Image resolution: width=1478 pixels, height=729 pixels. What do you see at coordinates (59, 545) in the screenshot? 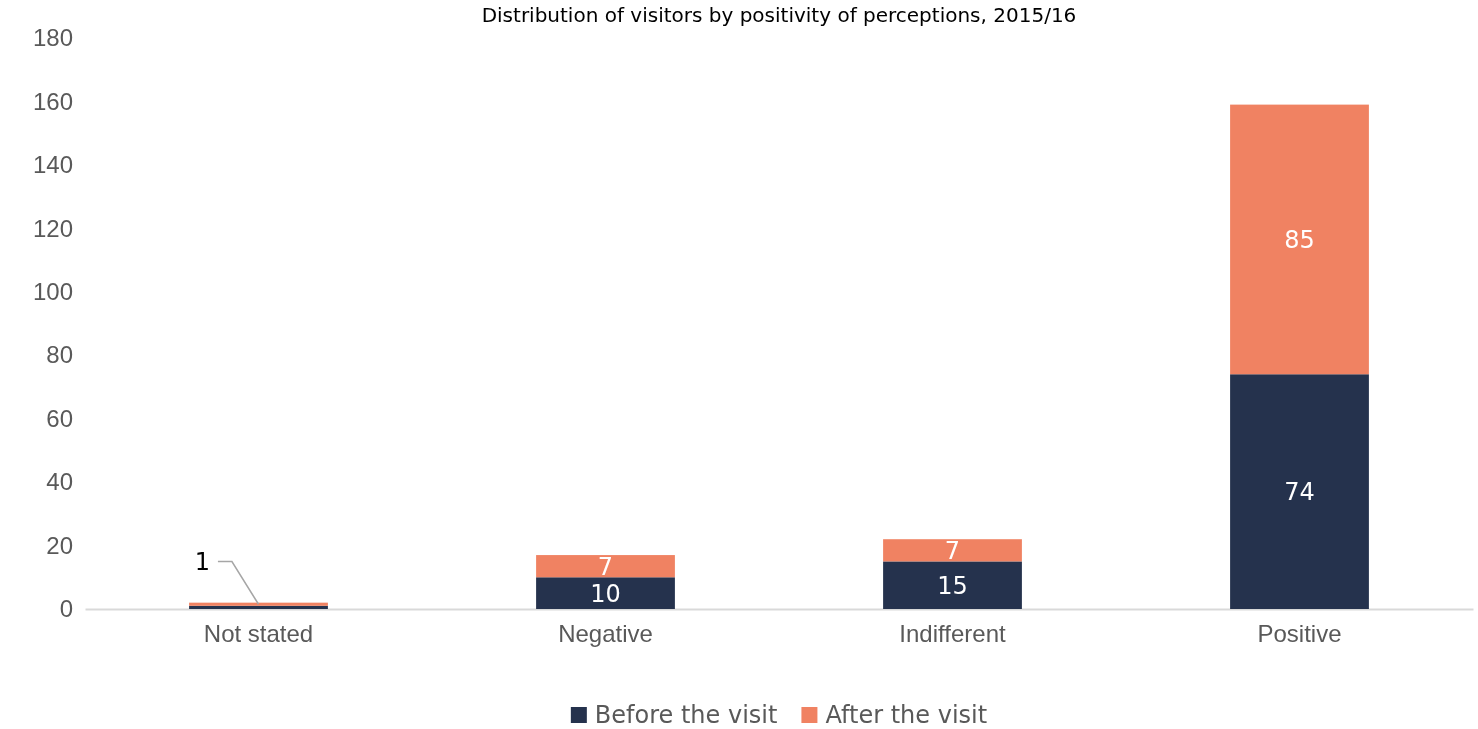
I see `y-tick-label: 20` at bounding box center [59, 545].